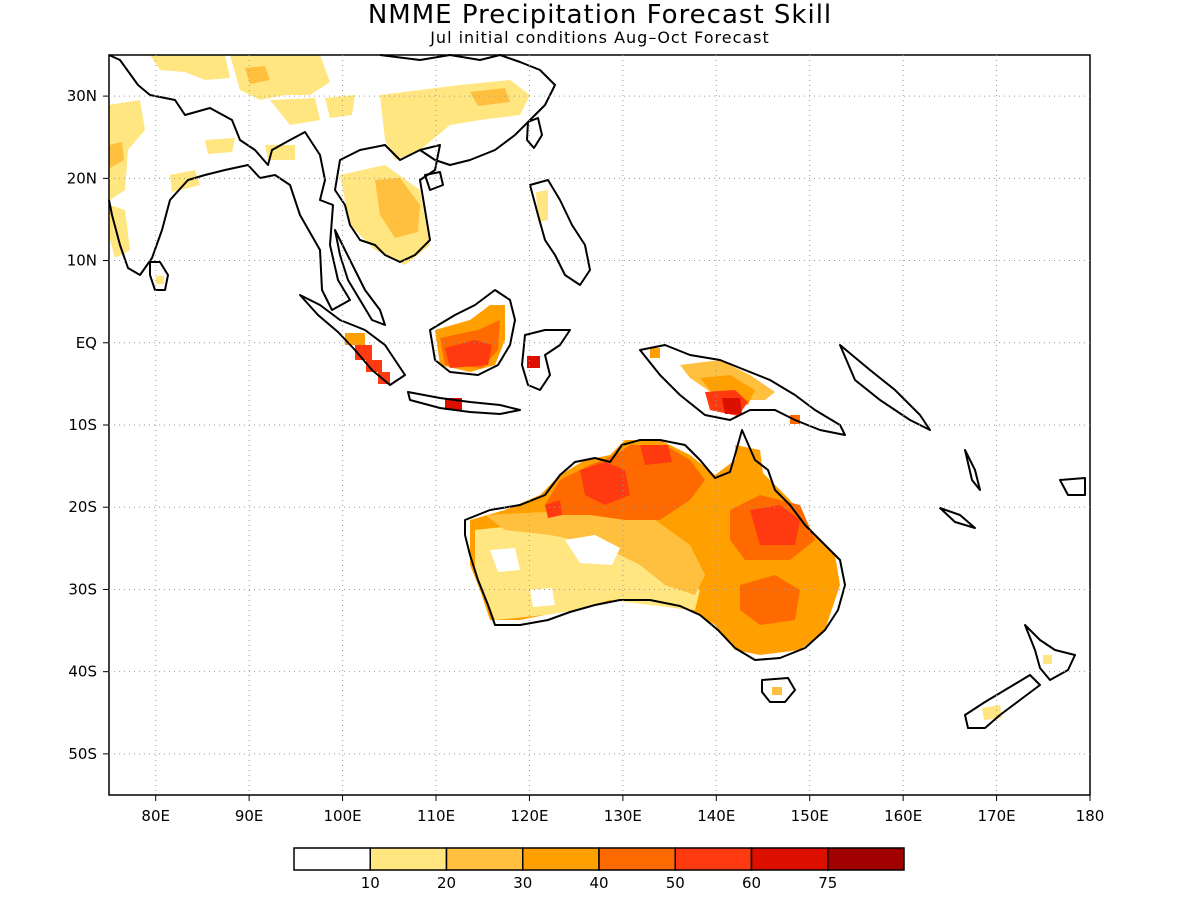  Describe the element at coordinates (1002, 701) in the screenshot. I see `coastline-nz-south` at that location.